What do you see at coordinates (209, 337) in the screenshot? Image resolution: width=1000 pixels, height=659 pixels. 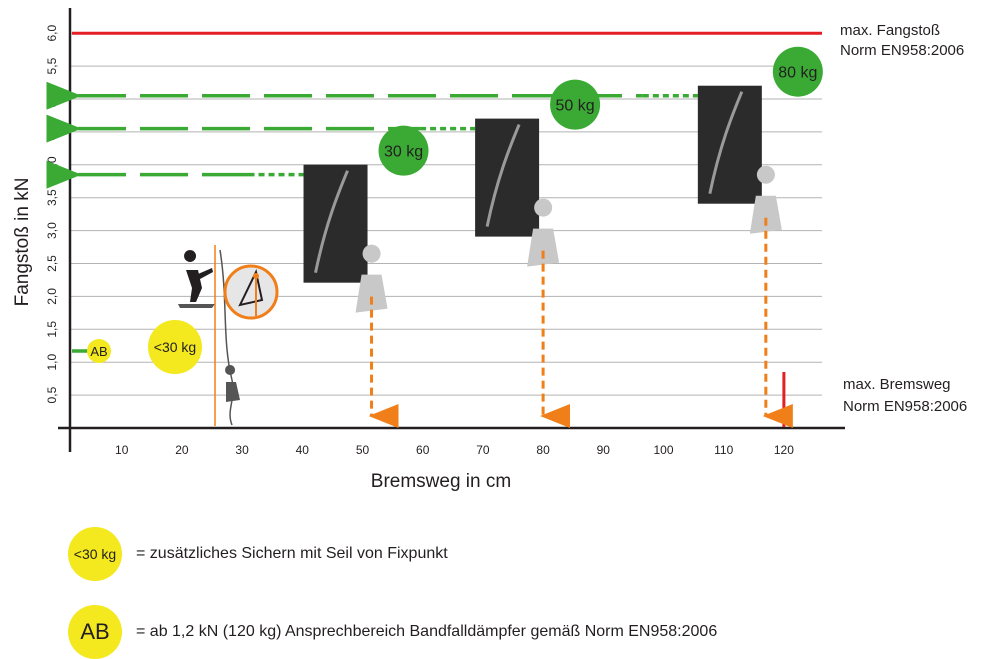 I see `small-climber-illustration` at bounding box center [209, 337].